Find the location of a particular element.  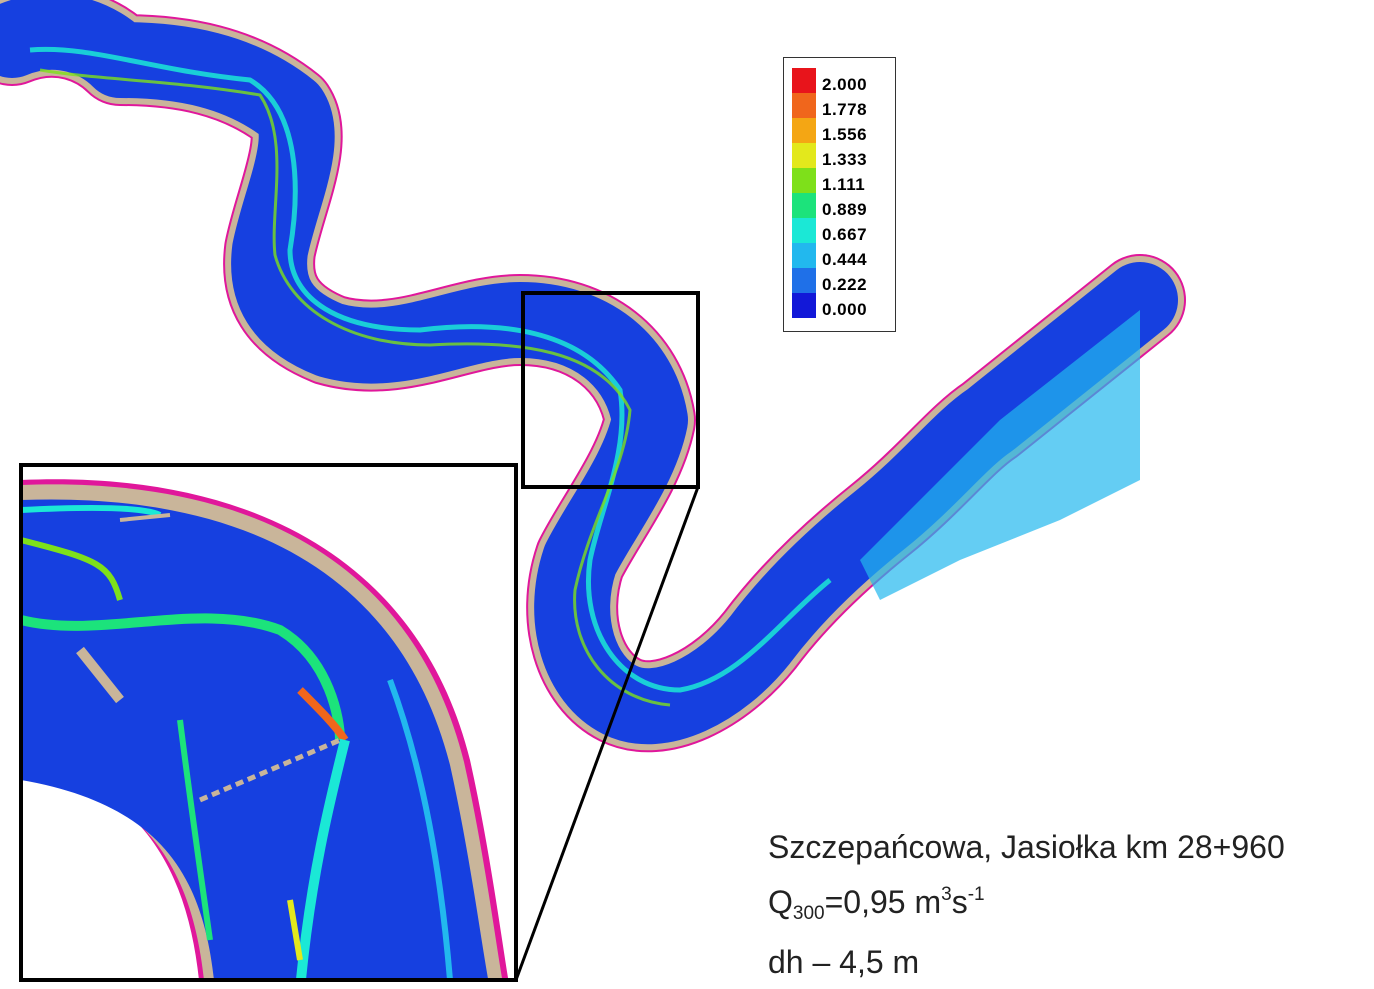

legend-label: 2.000 is located at coordinates (845, 84).